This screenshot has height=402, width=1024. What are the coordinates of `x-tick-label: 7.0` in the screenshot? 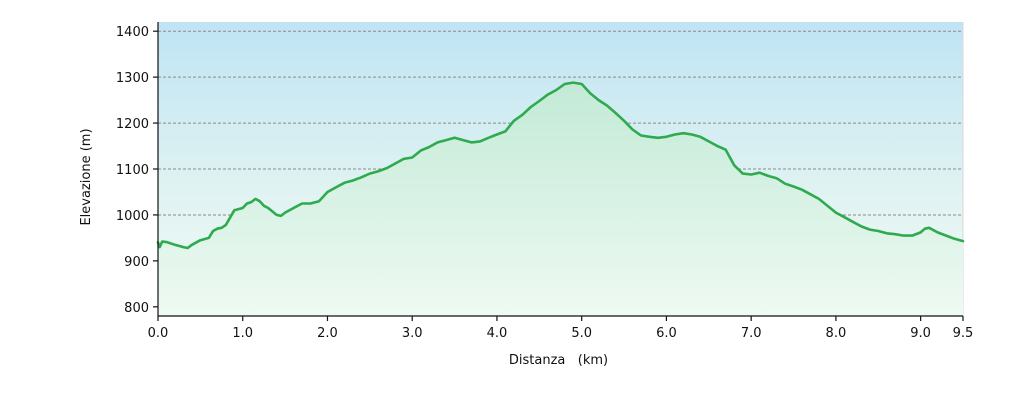 It's located at (751, 333).